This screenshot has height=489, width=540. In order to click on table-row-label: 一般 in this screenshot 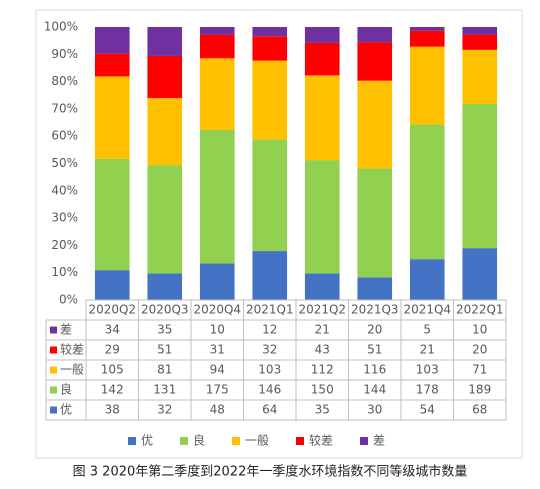, I will do `click(72, 369)`.